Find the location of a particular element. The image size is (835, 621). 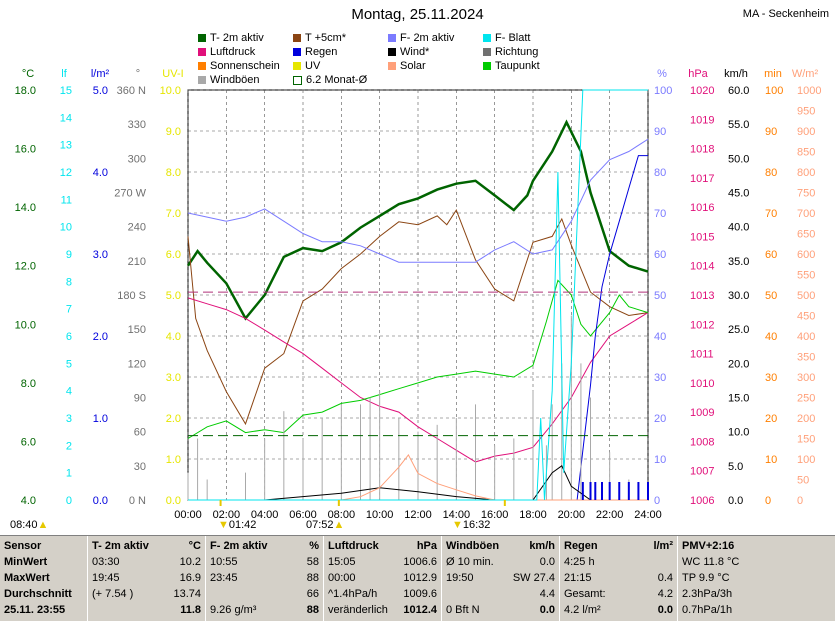

axis-temp-unit: °C is located at coordinates (28, 74).